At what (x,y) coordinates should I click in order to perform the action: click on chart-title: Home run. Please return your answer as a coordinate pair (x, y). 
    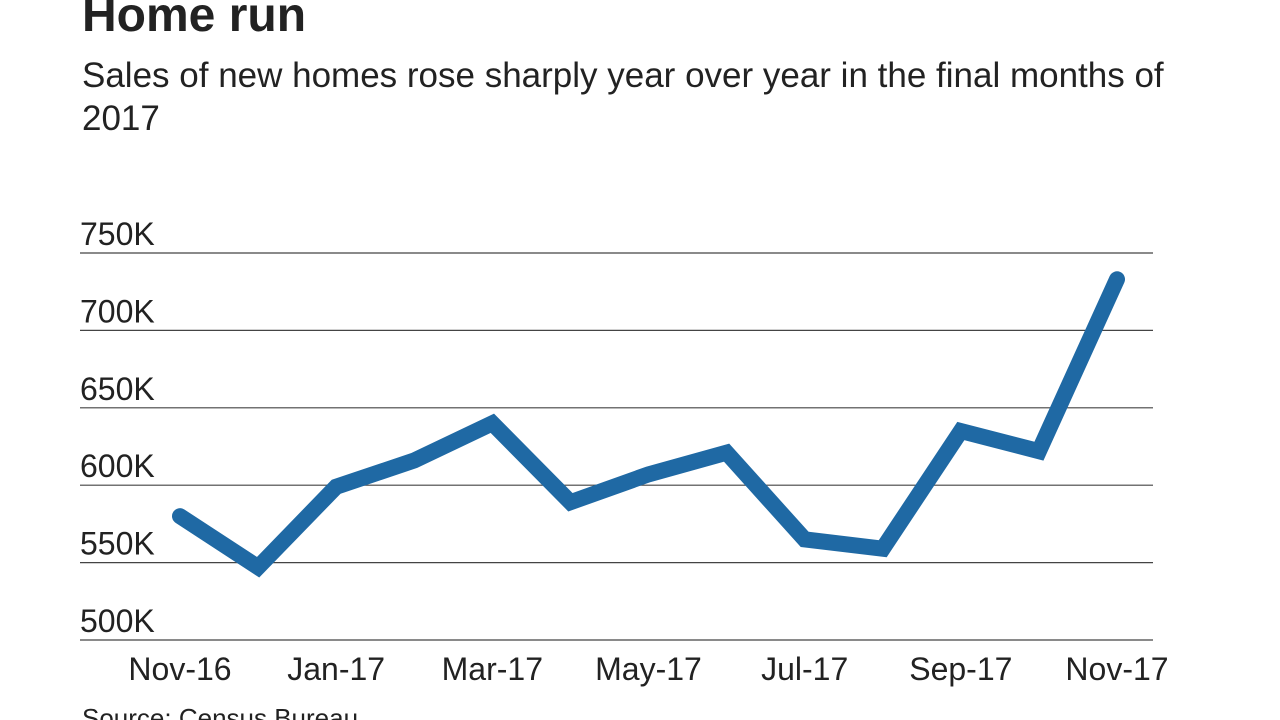
    Looking at the image, I should click on (194, 21).